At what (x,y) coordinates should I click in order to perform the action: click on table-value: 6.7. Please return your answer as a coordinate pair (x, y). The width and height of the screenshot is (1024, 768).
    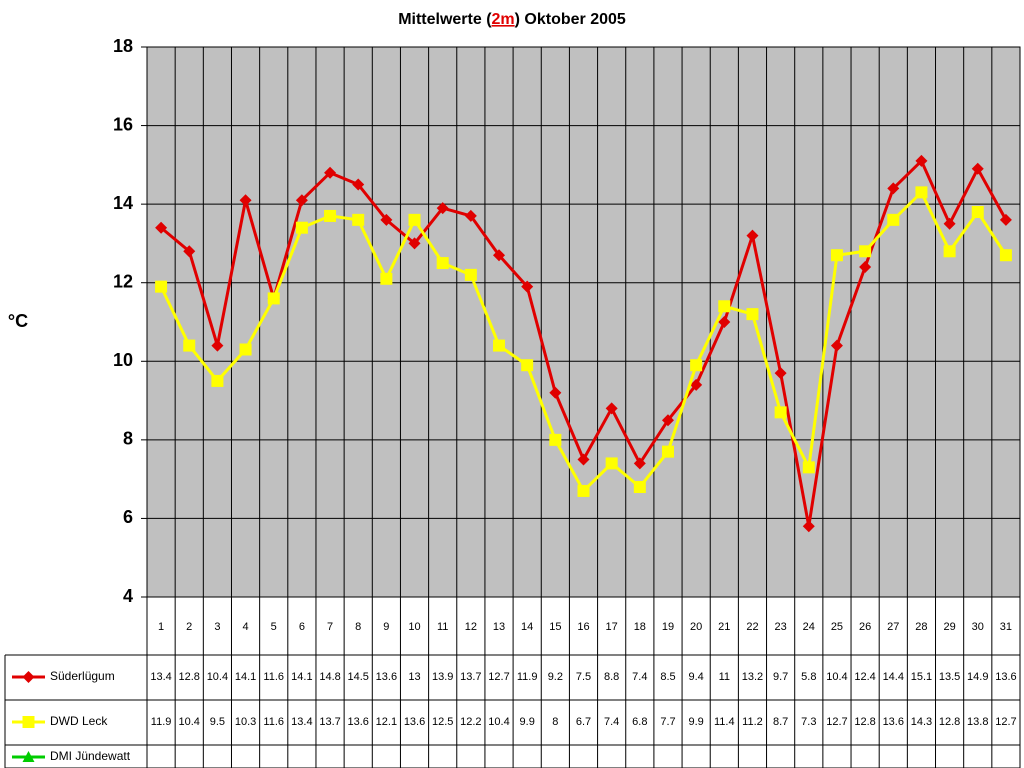
    Looking at the image, I should click on (583, 722).